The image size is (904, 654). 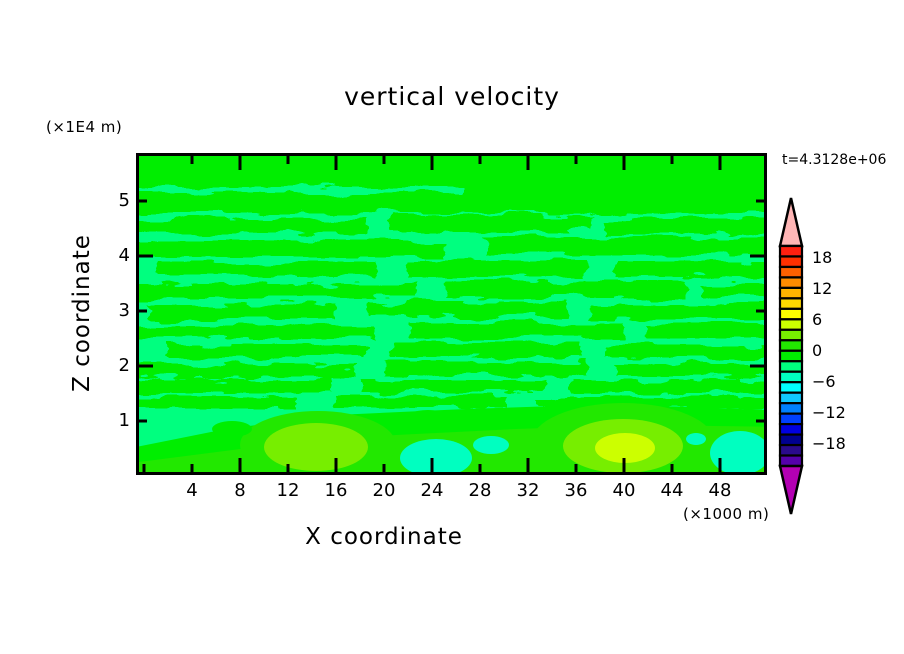 I want to click on downdraft-patches, so click(x=583, y=453).